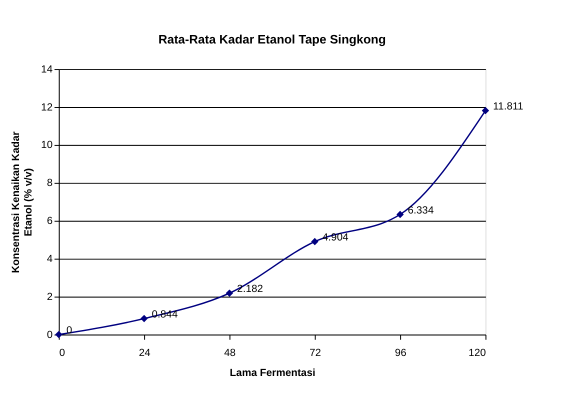  Describe the element at coordinates (335, 238) in the screenshot. I see `data-label: 4.904` at that location.